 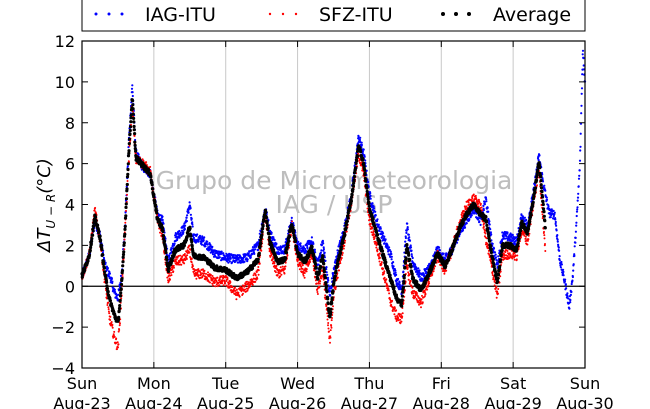 What do you see at coordinates (180, 15) in the screenshot?
I see `legend-label-iag-itu: IAG-ITU` at bounding box center [180, 15].